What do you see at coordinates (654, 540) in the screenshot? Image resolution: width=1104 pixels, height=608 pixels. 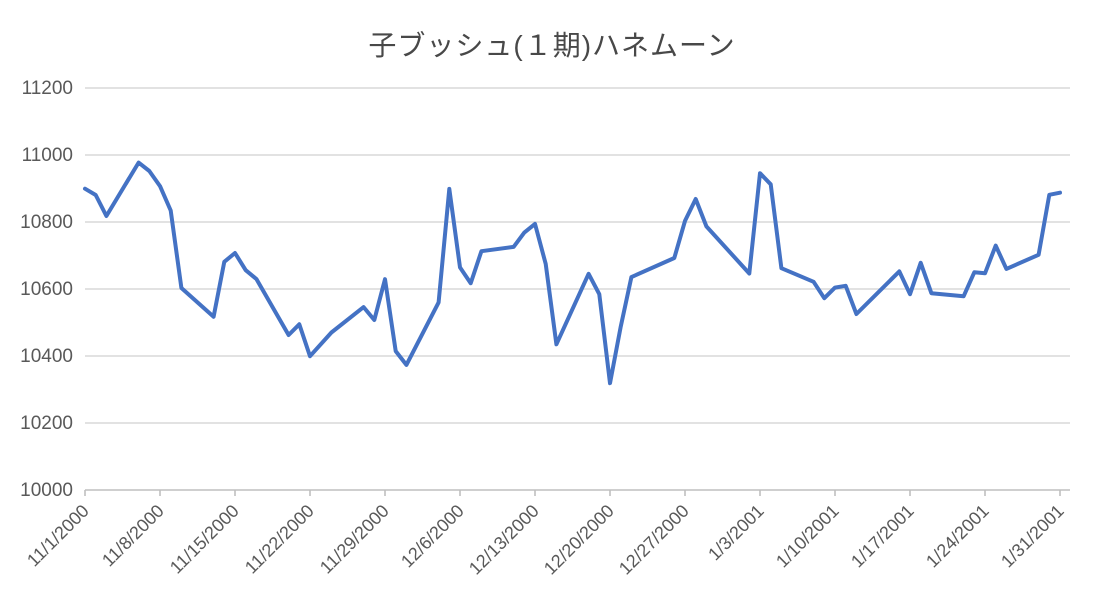 I see `x-axis-label: 12/27/2000` at bounding box center [654, 540].